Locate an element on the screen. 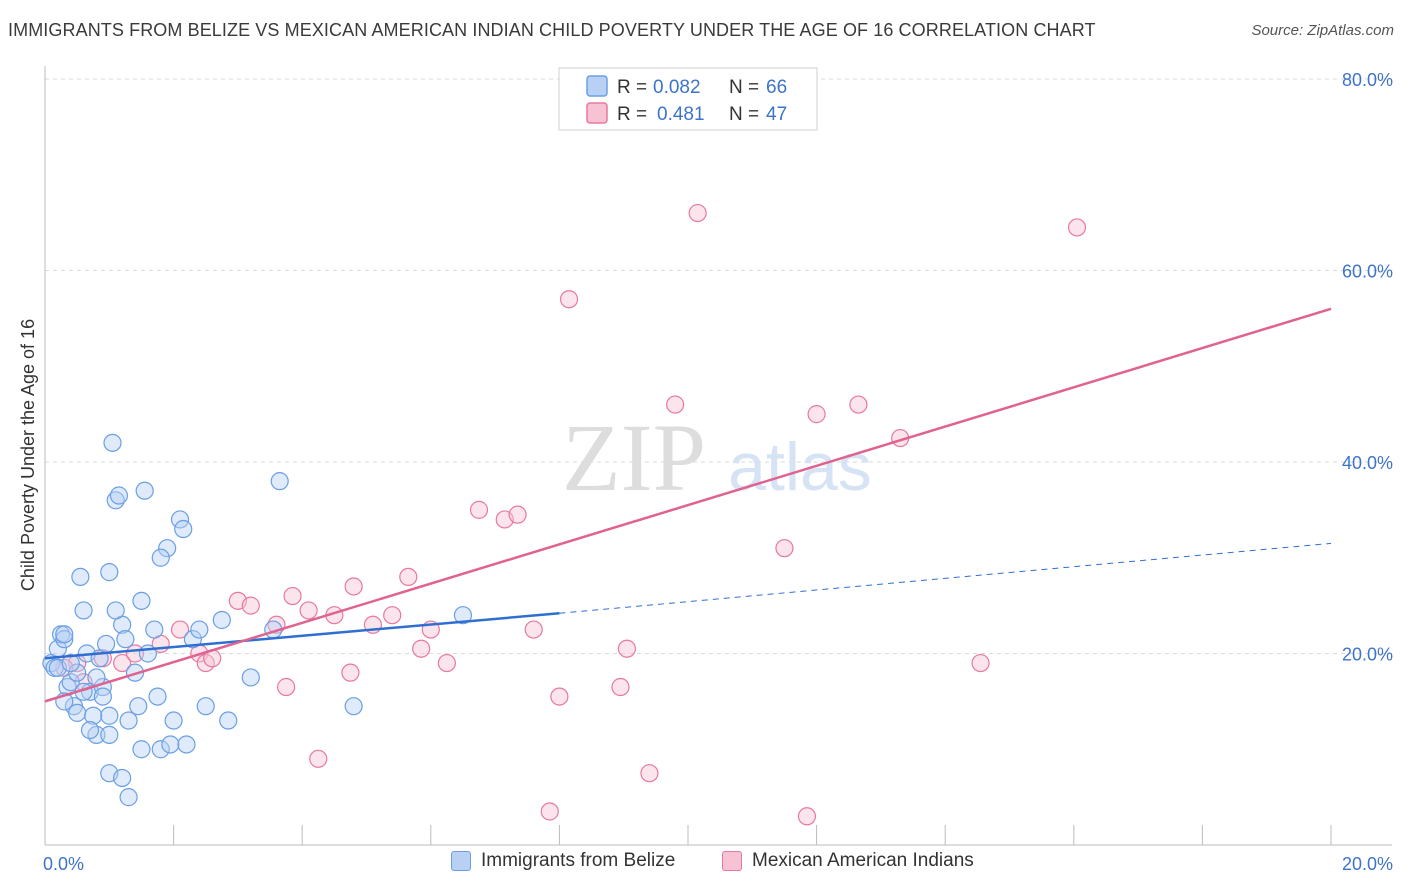 This screenshot has width=1406, height=892. legend-item-belize: Immigrants from Belize is located at coordinates (563, 861).